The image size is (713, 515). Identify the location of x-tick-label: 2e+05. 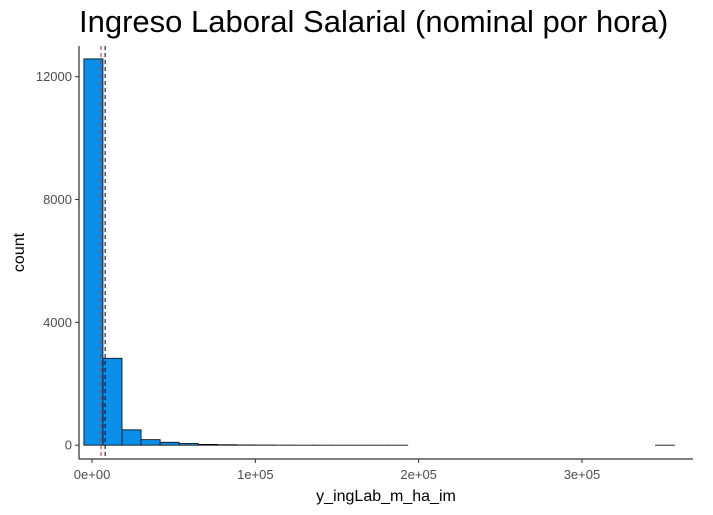
(418, 474).